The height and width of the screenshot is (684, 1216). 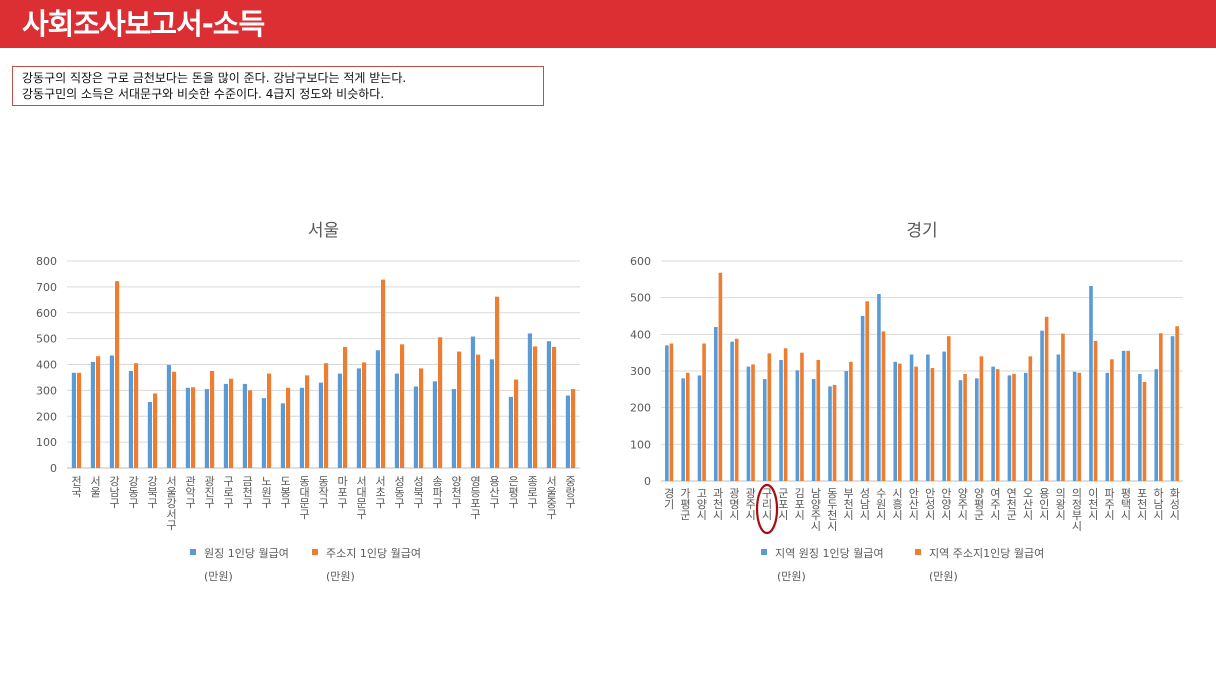 I want to click on note-line-2: 강동구민의 소득은 서대문구와 비슷한 수준이다. 4급지 정도와 비슷하다., so click(x=203, y=94).